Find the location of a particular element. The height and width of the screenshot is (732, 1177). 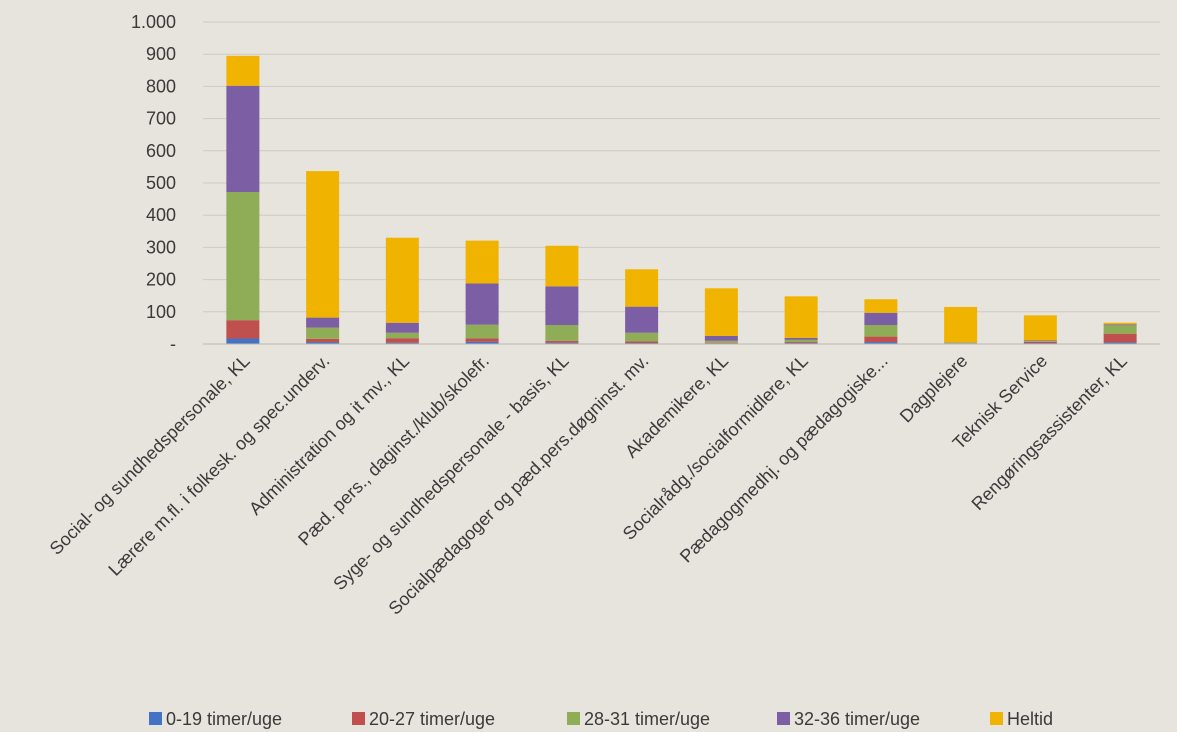

legend-item: 28-31 timer/uge is located at coordinates (638, 719).